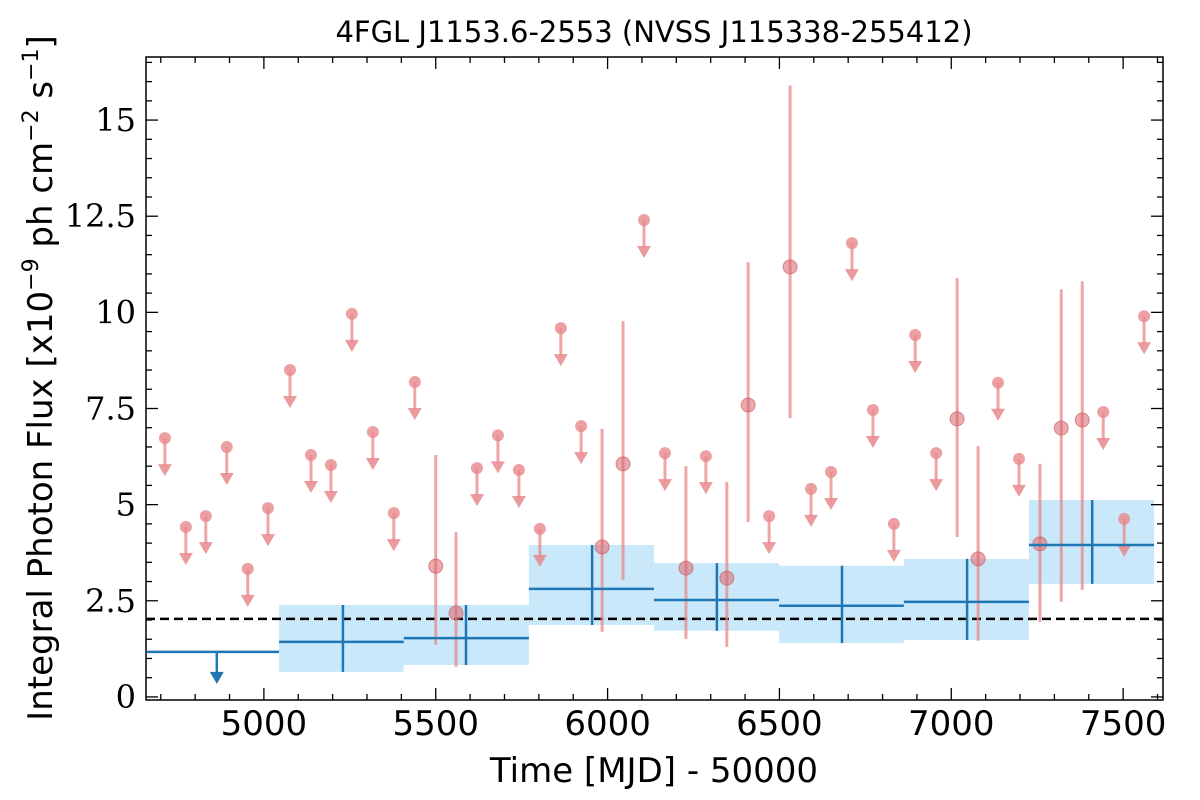 This screenshot has height=800, width=1200. I want to click on y-label-mid: ph cm, so click(41, 200).